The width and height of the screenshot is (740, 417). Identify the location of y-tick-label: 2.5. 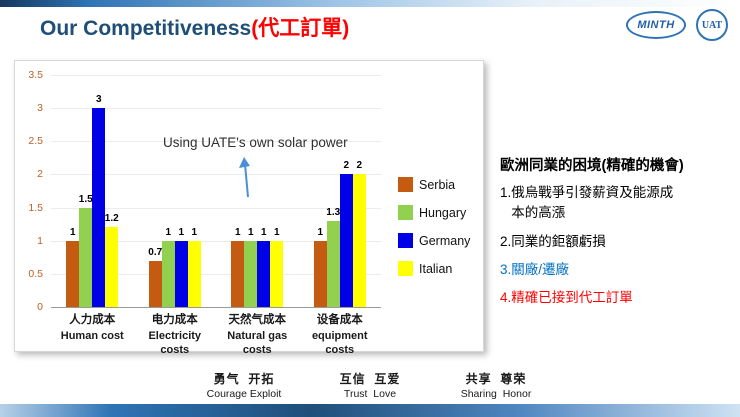
(35, 141).